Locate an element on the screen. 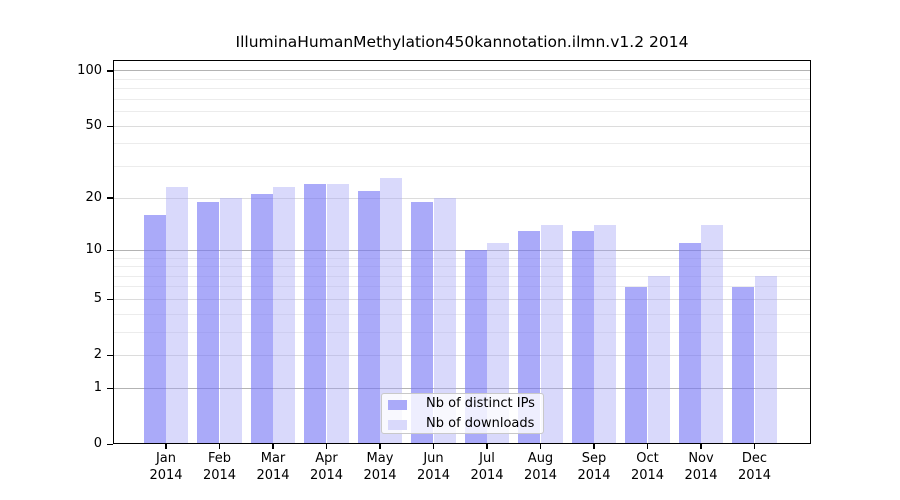 This screenshot has height=500, width=900. bar-sep-nb-of-distinct-ips is located at coordinates (582, 337).